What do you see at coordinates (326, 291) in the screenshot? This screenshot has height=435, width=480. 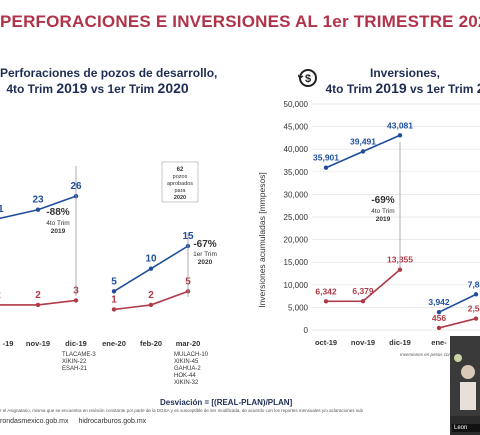 I see `data-label: 6,342` at bounding box center [326, 291].